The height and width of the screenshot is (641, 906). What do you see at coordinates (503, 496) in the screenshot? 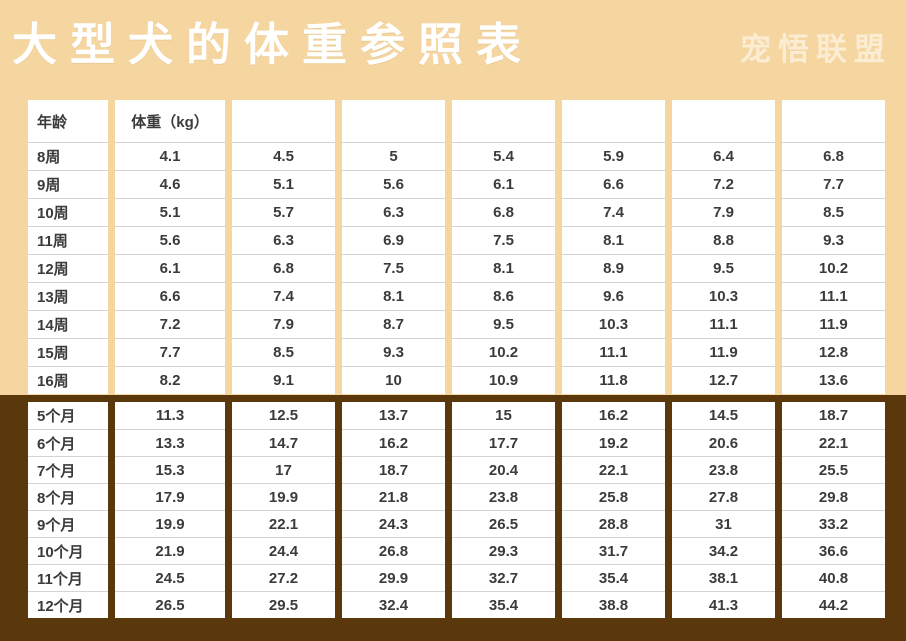
I see `weight-value-cell: 23.8` at bounding box center [503, 496].